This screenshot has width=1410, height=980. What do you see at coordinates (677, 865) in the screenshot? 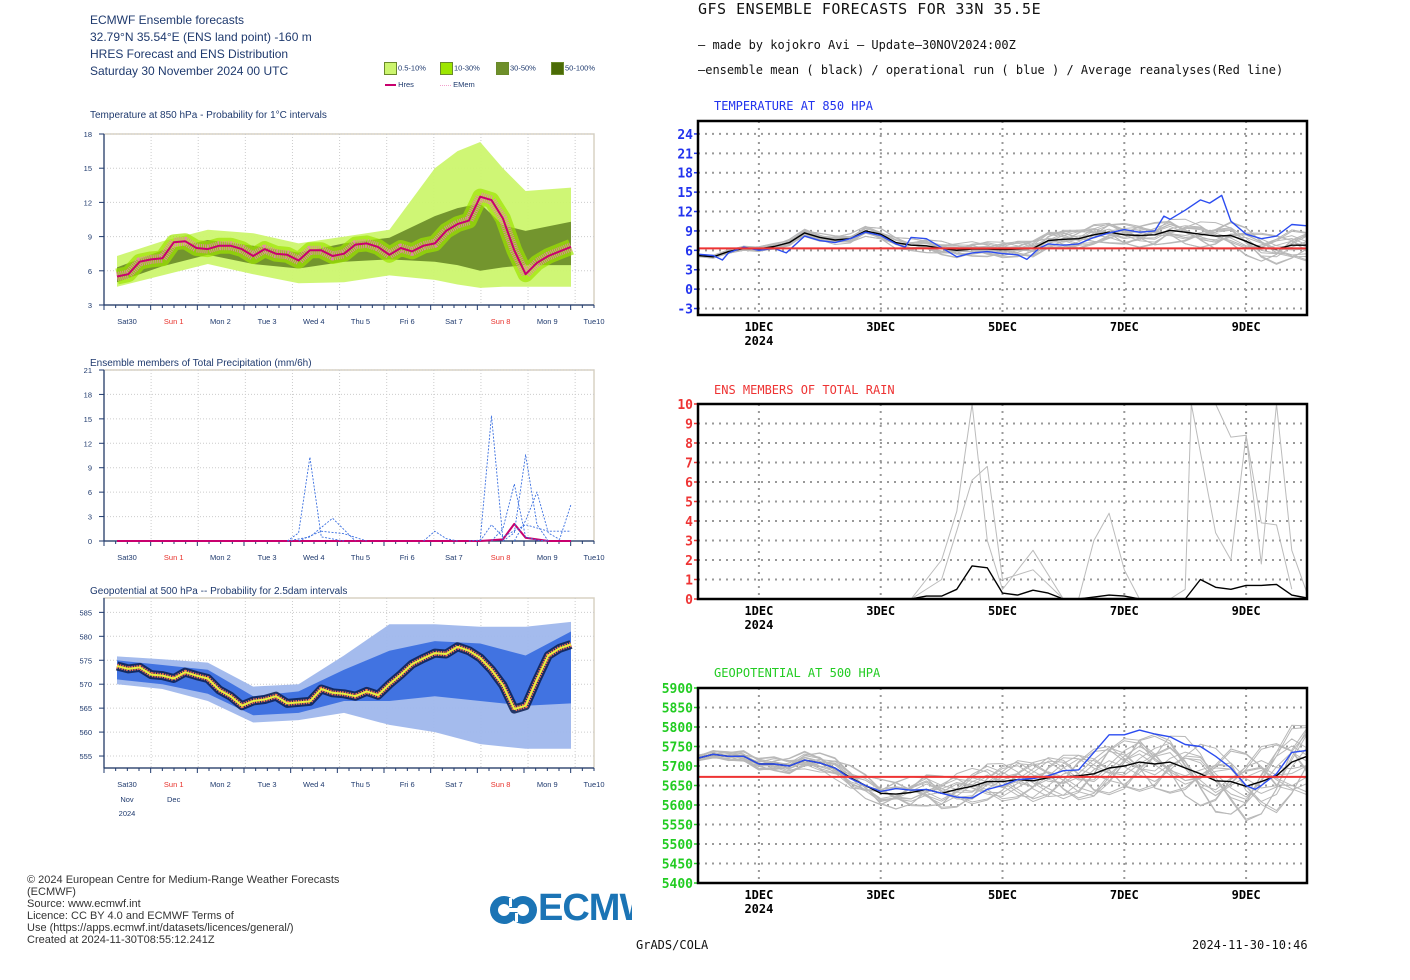
I see `y-tick-label: 5450` at bounding box center [677, 865].